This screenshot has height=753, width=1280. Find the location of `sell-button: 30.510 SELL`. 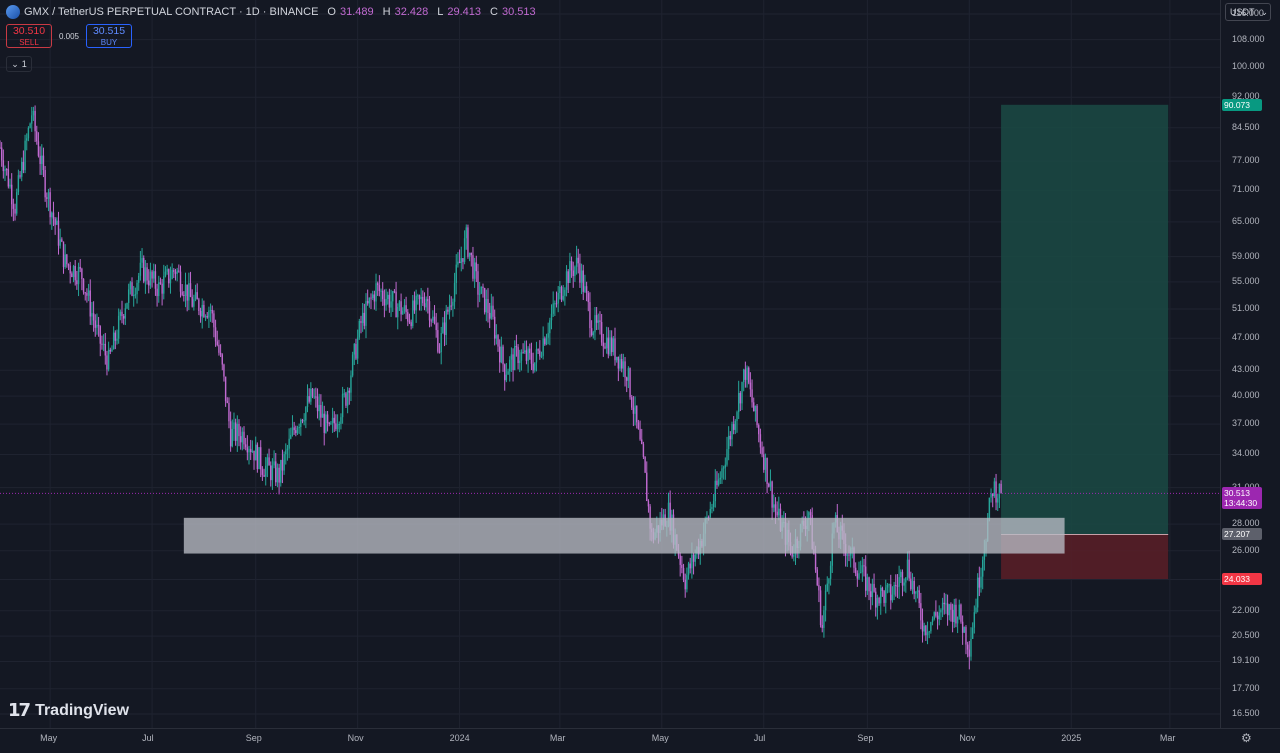

sell-button: 30.510 SELL is located at coordinates (29, 36).